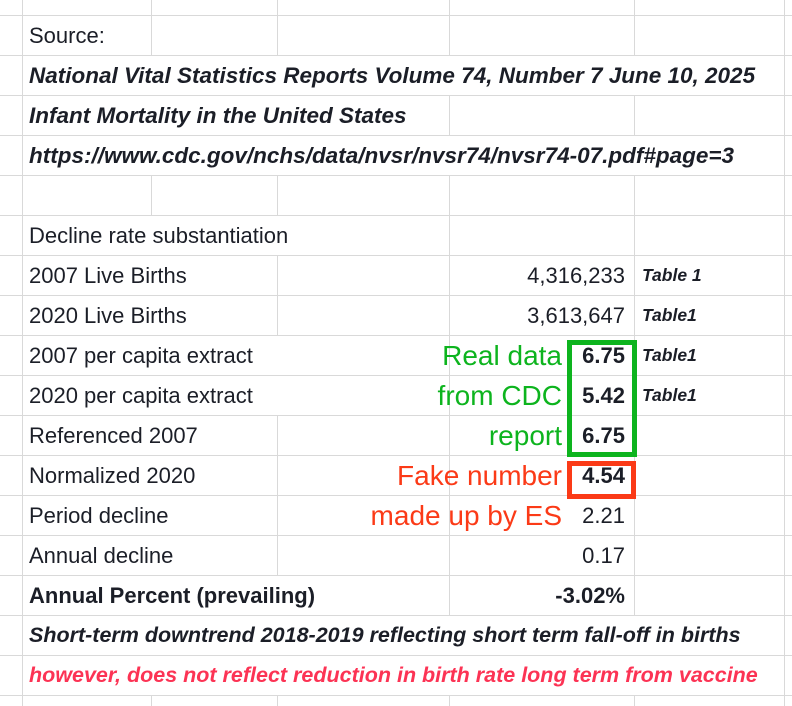  I want to click on sheet-row: Period decline 2.21, so click(396, 516).